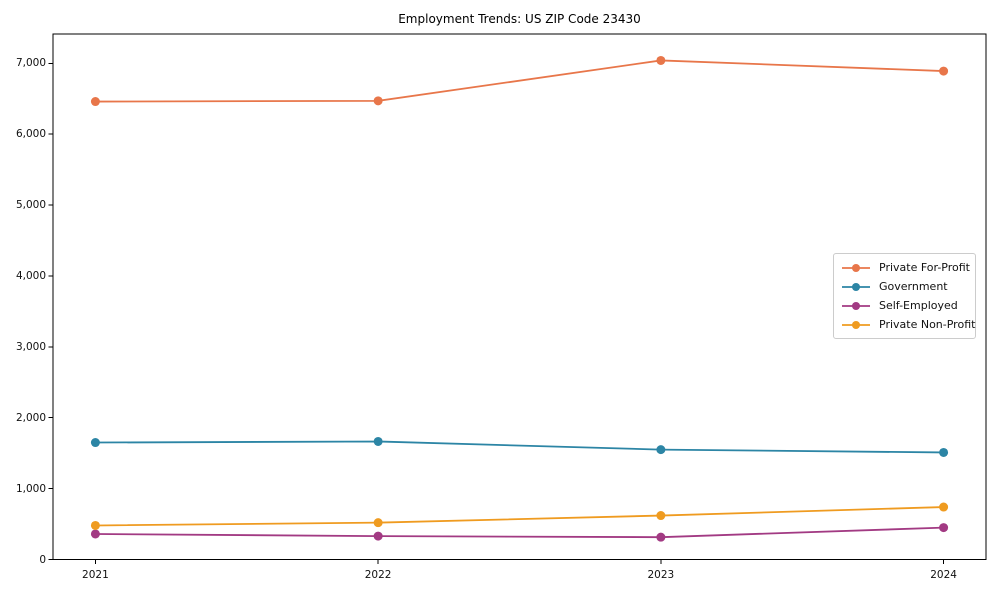 The width and height of the screenshot is (1000, 600). I want to click on x-tick-label: 2022, so click(378, 575).